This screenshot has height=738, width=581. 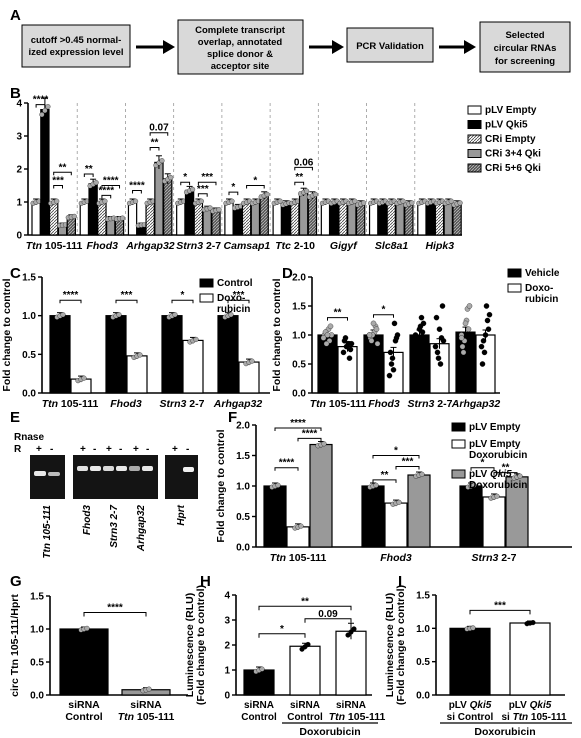 What do you see at coordinates (15, 15) in the screenshot?
I see `panel-letter-a: A` at bounding box center [15, 15].